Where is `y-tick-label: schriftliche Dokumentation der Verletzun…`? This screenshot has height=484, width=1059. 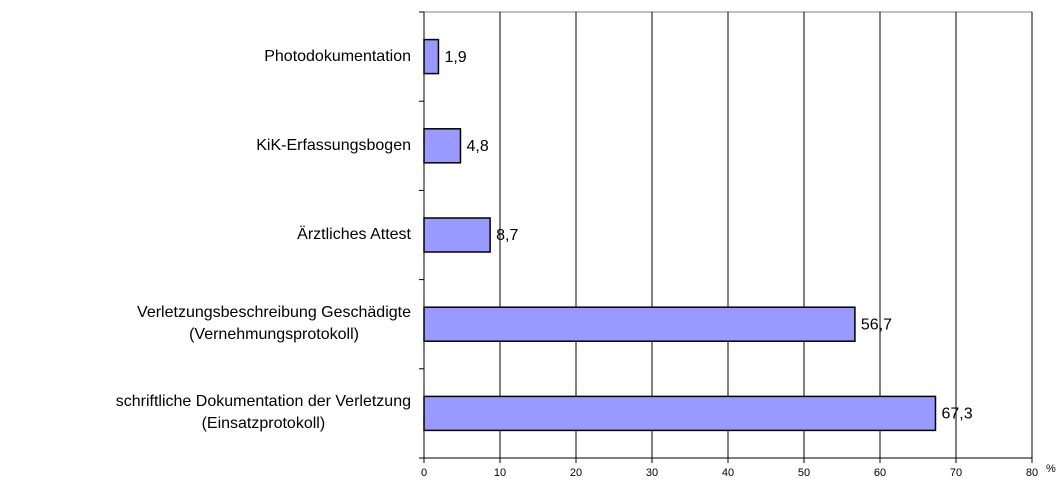 y-tick-label: schriftliche Dokumentation der Verletzun… is located at coordinates (263, 413).